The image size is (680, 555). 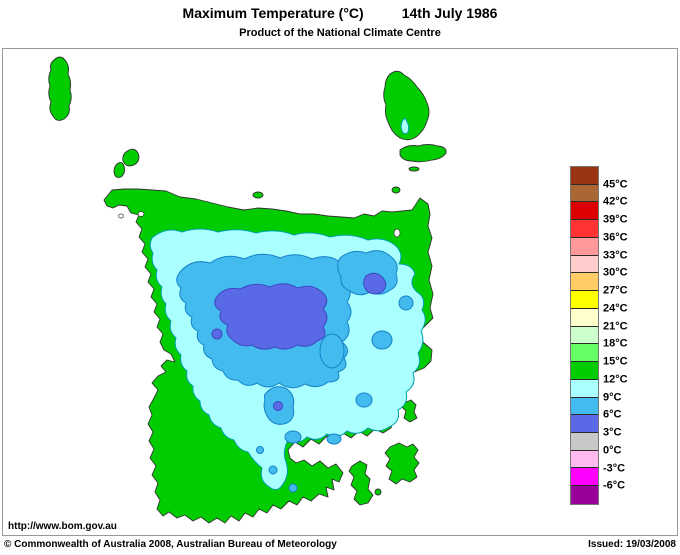 I want to click on legend-label: 9°C, so click(x=612, y=397).